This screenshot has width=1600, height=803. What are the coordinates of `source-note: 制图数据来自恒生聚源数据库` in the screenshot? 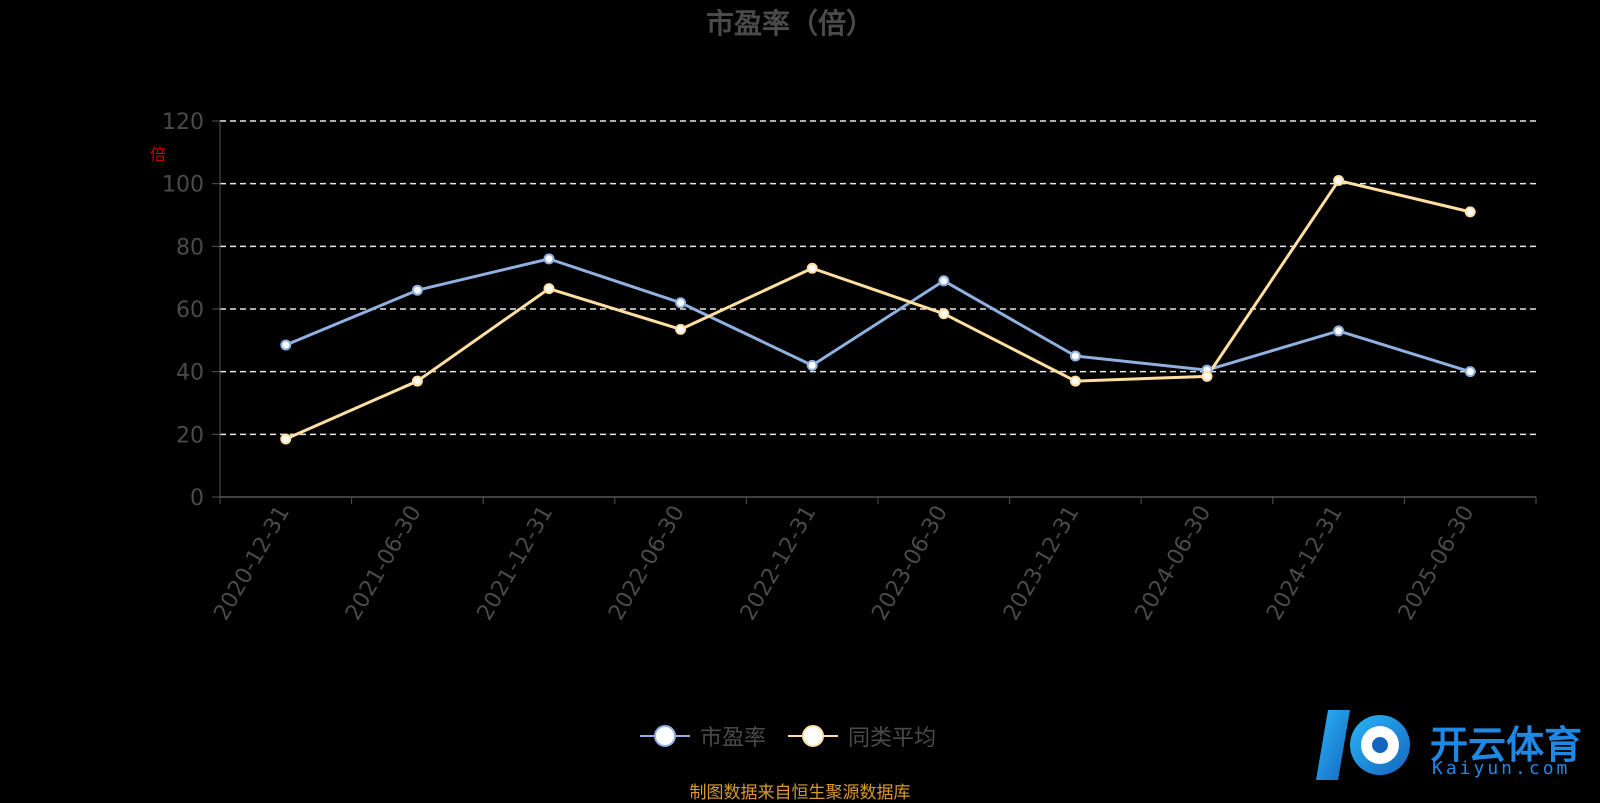 It's located at (800, 793).